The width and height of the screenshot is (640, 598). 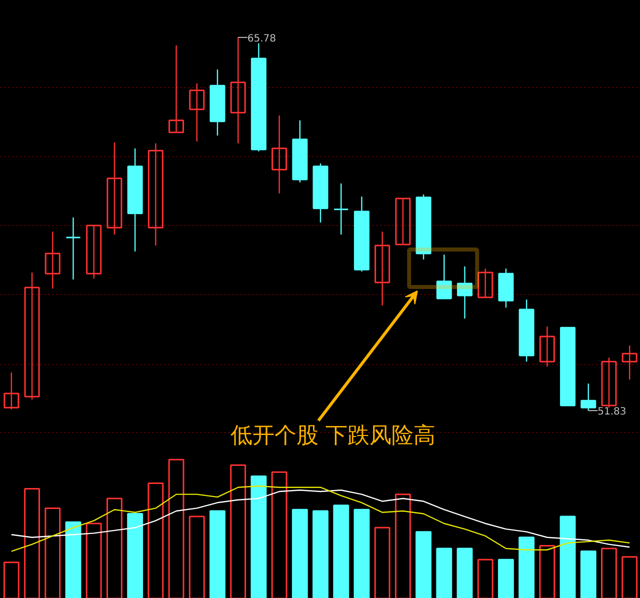 What do you see at coordinates (333, 436) in the screenshot?
I see `annotation: 低开个股 下跌风险高` at bounding box center [333, 436].